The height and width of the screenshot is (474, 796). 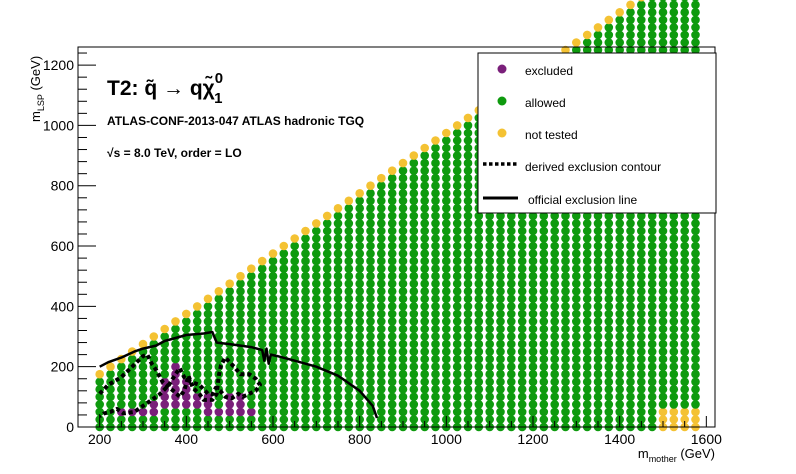 I want to click on scan-point-not-tested, so click(x=392, y=170).